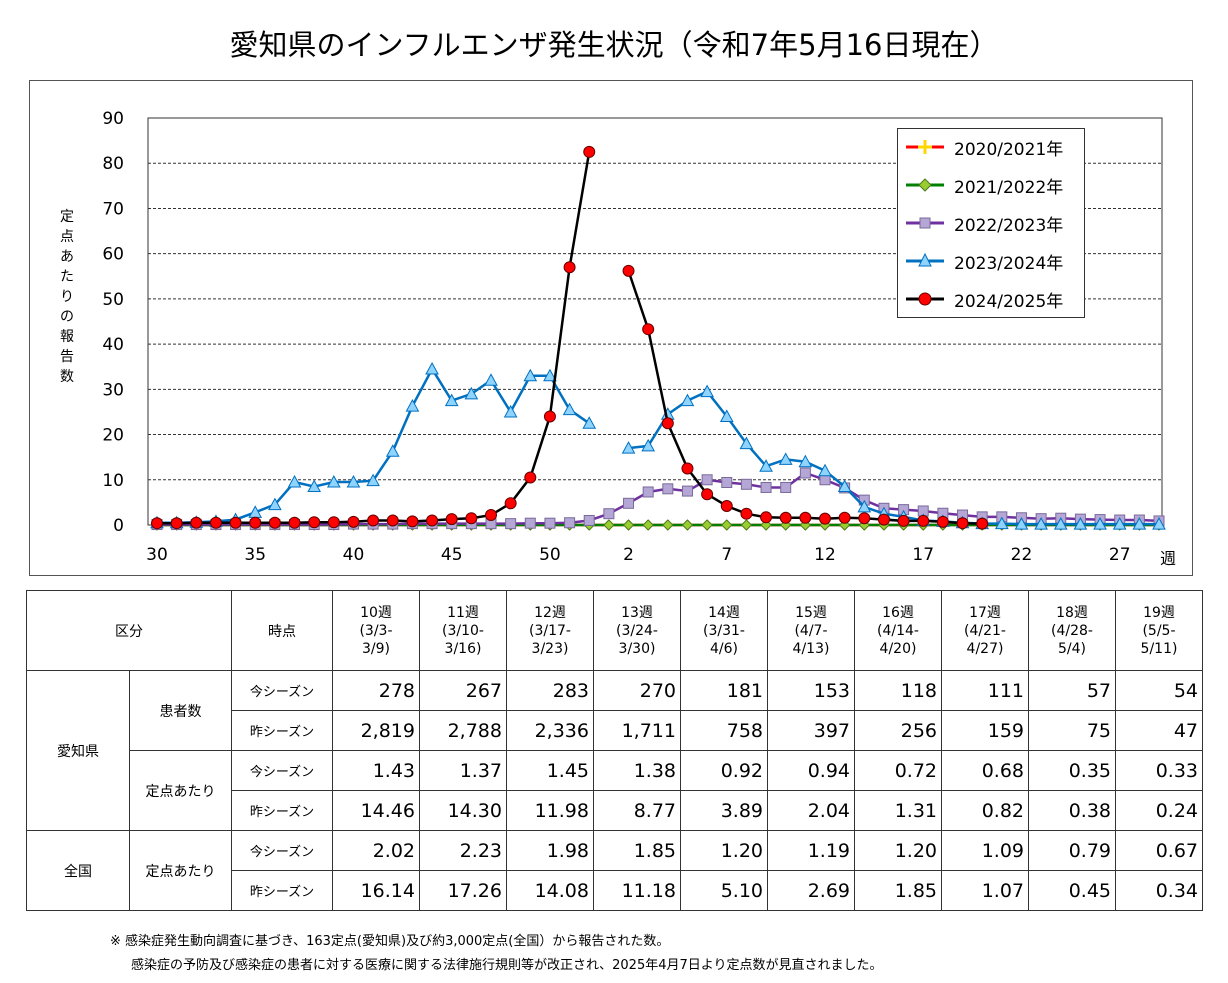 This screenshot has width=1228, height=983. What do you see at coordinates (628, 555) in the screenshot?
I see `x-tick-label: 2` at bounding box center [628, 555].